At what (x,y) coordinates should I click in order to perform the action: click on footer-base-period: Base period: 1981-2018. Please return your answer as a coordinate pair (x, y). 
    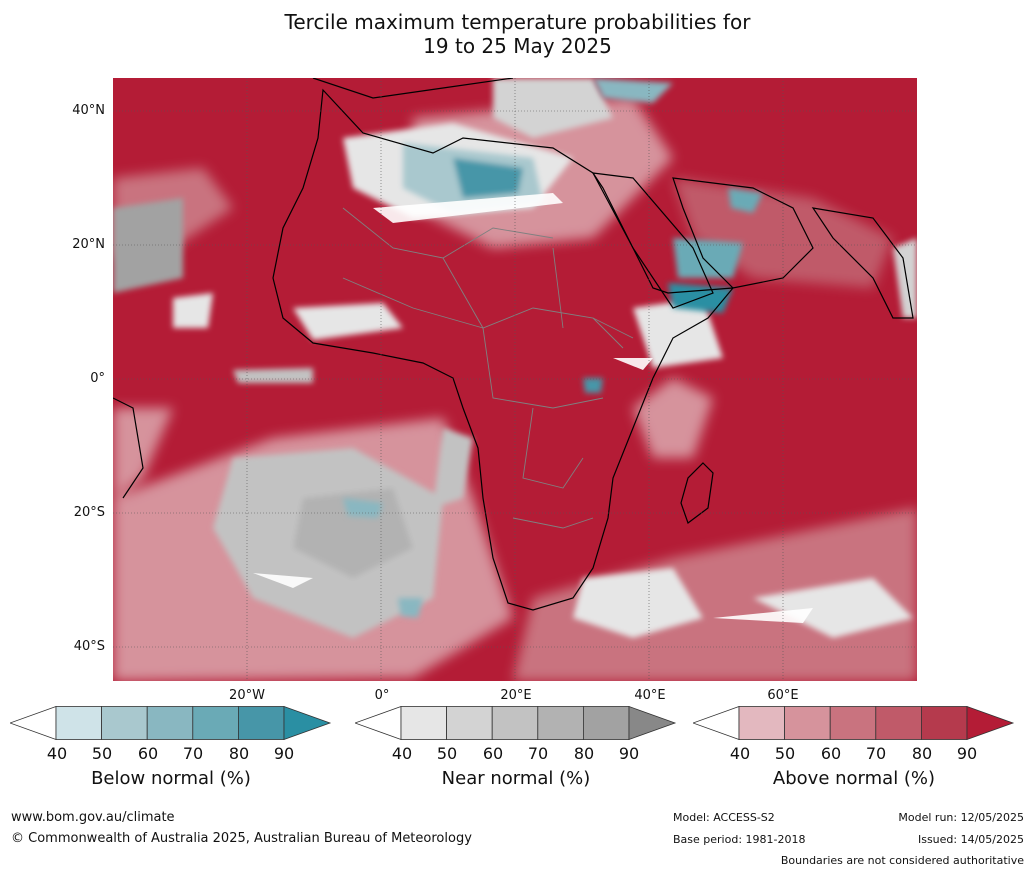
    Looking at the image, I should click on (739, 839).